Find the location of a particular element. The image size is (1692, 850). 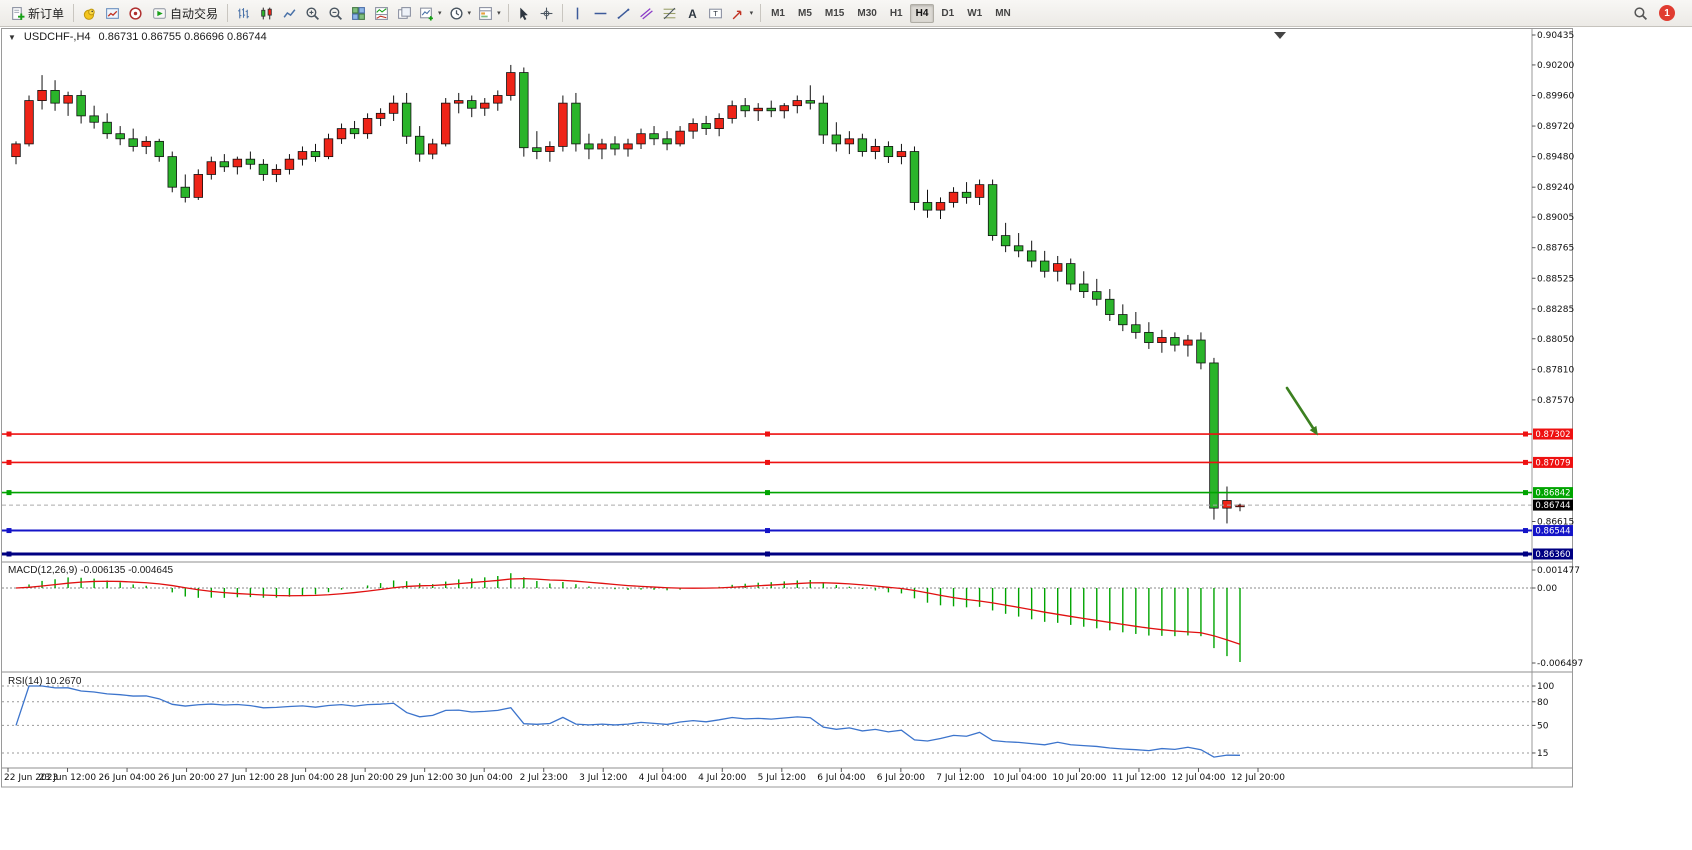

time-tick-label: 26 Jun 04:00 is located at coordinates (126, 778).